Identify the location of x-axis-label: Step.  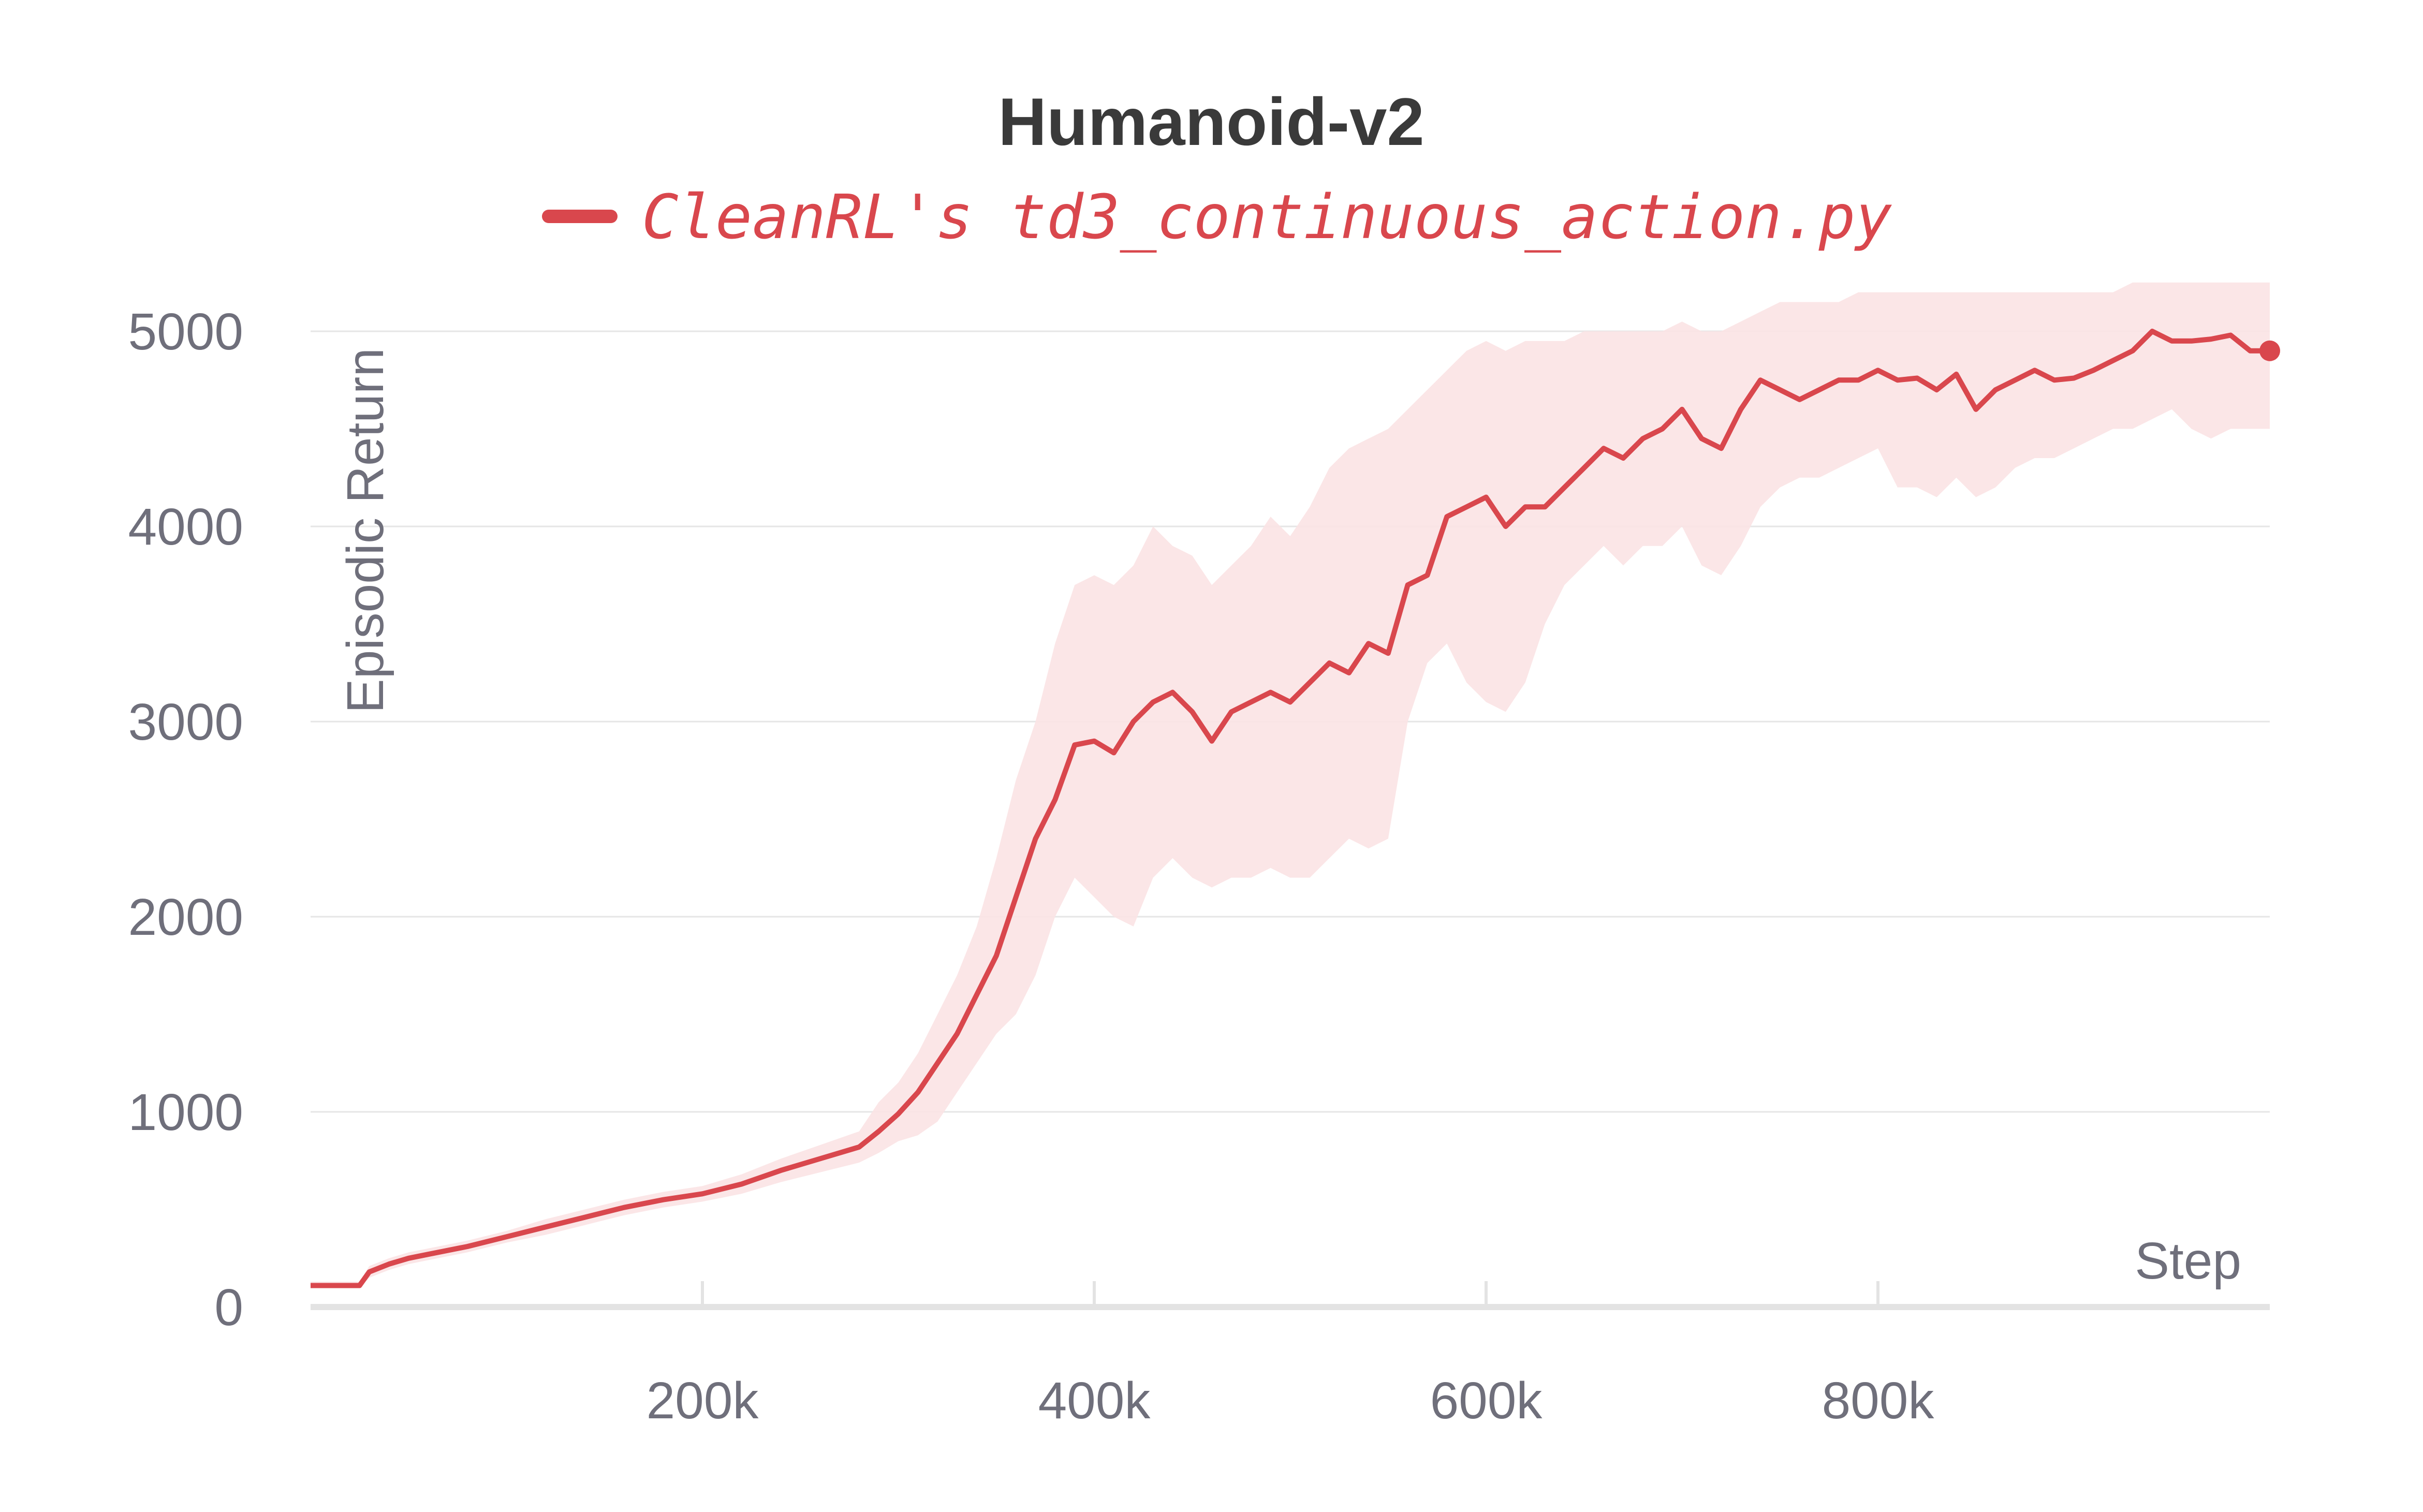
(2188, 1261).